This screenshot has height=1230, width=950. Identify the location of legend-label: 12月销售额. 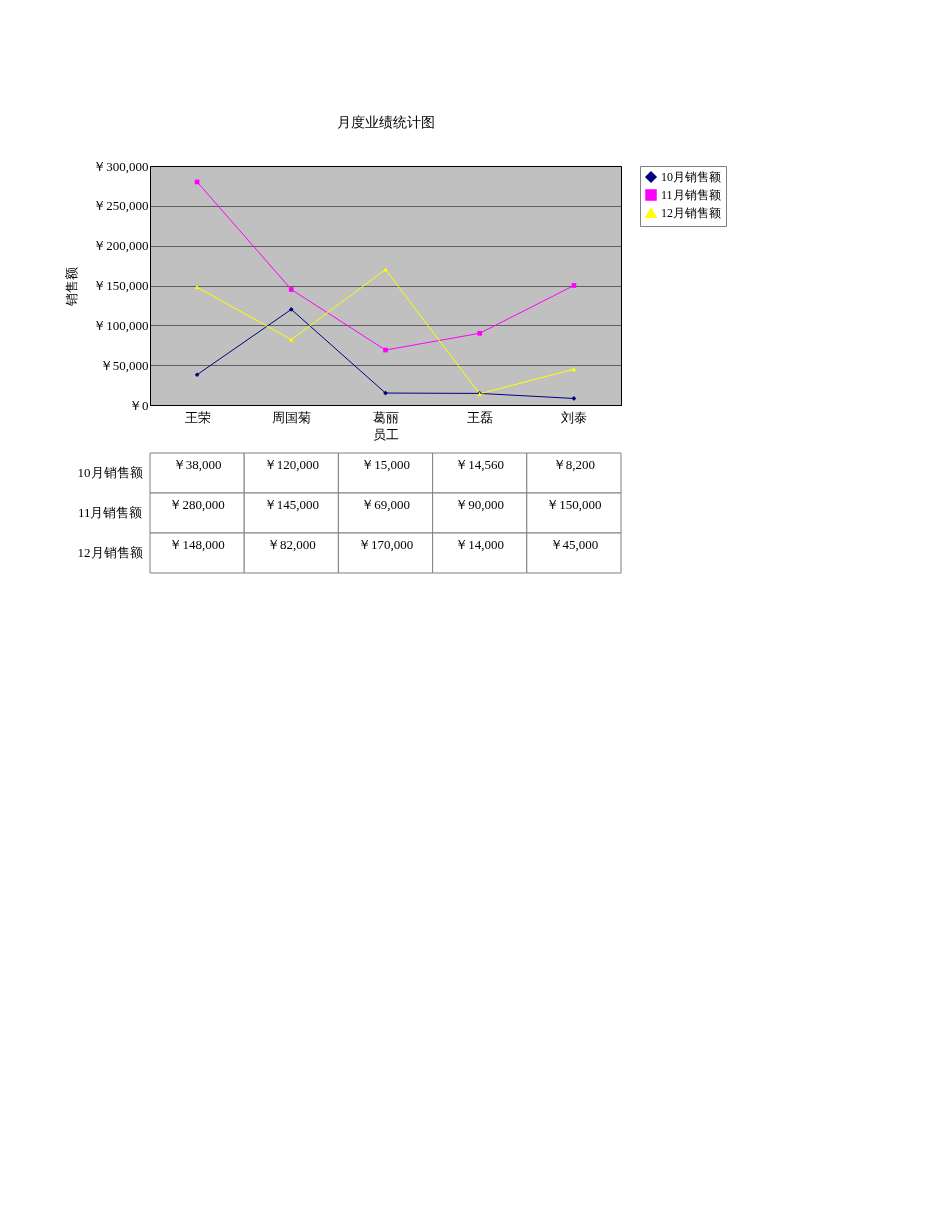
(691, 213).